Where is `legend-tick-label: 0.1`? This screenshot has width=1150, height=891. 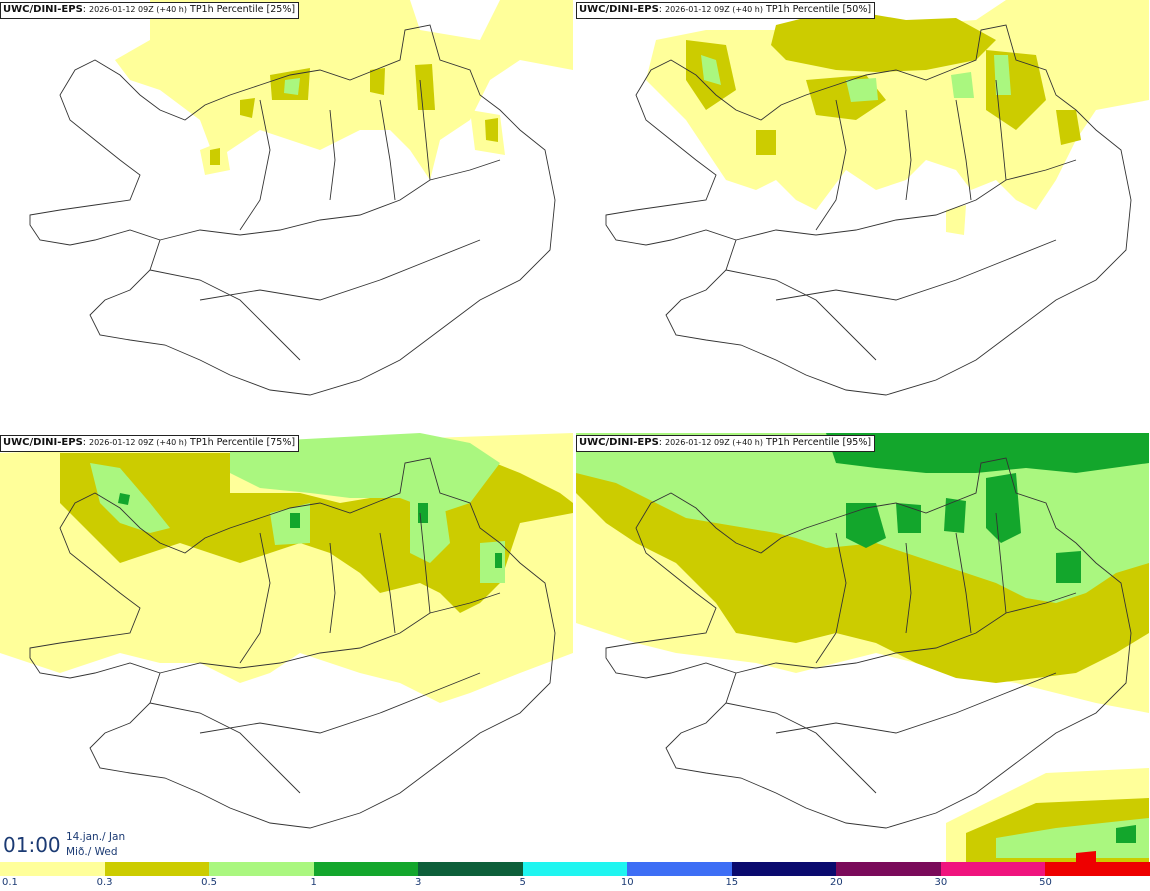 legend-tick-label: 0.1 is located at coordinates (10, 882).